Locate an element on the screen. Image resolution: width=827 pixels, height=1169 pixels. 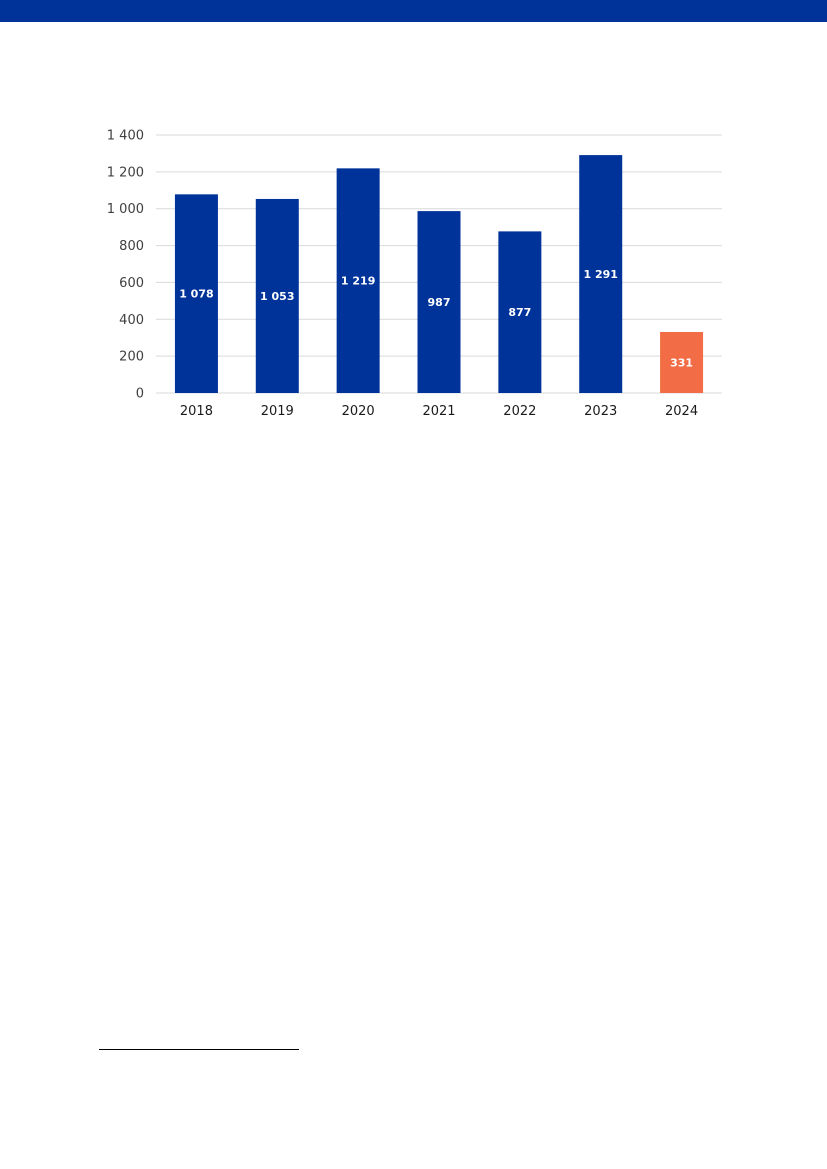
bar-2018 is located at coordinates (196, 293).